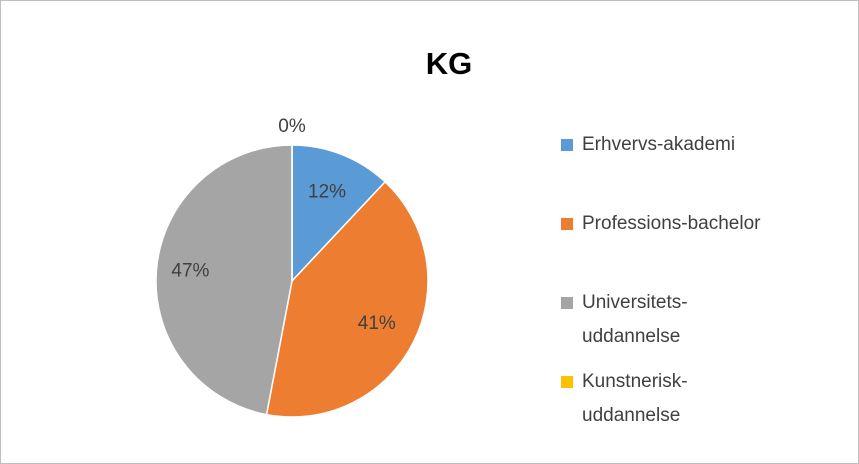 This screenshot has width=859, height=464. What do you see at coordinates (327, 192) in the screenshot?
I see `data-label: 12%` at bounding box center [327, 192].